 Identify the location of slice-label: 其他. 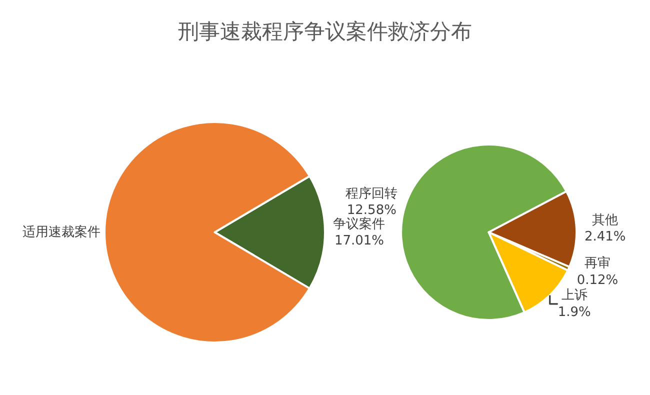
(605, 220).